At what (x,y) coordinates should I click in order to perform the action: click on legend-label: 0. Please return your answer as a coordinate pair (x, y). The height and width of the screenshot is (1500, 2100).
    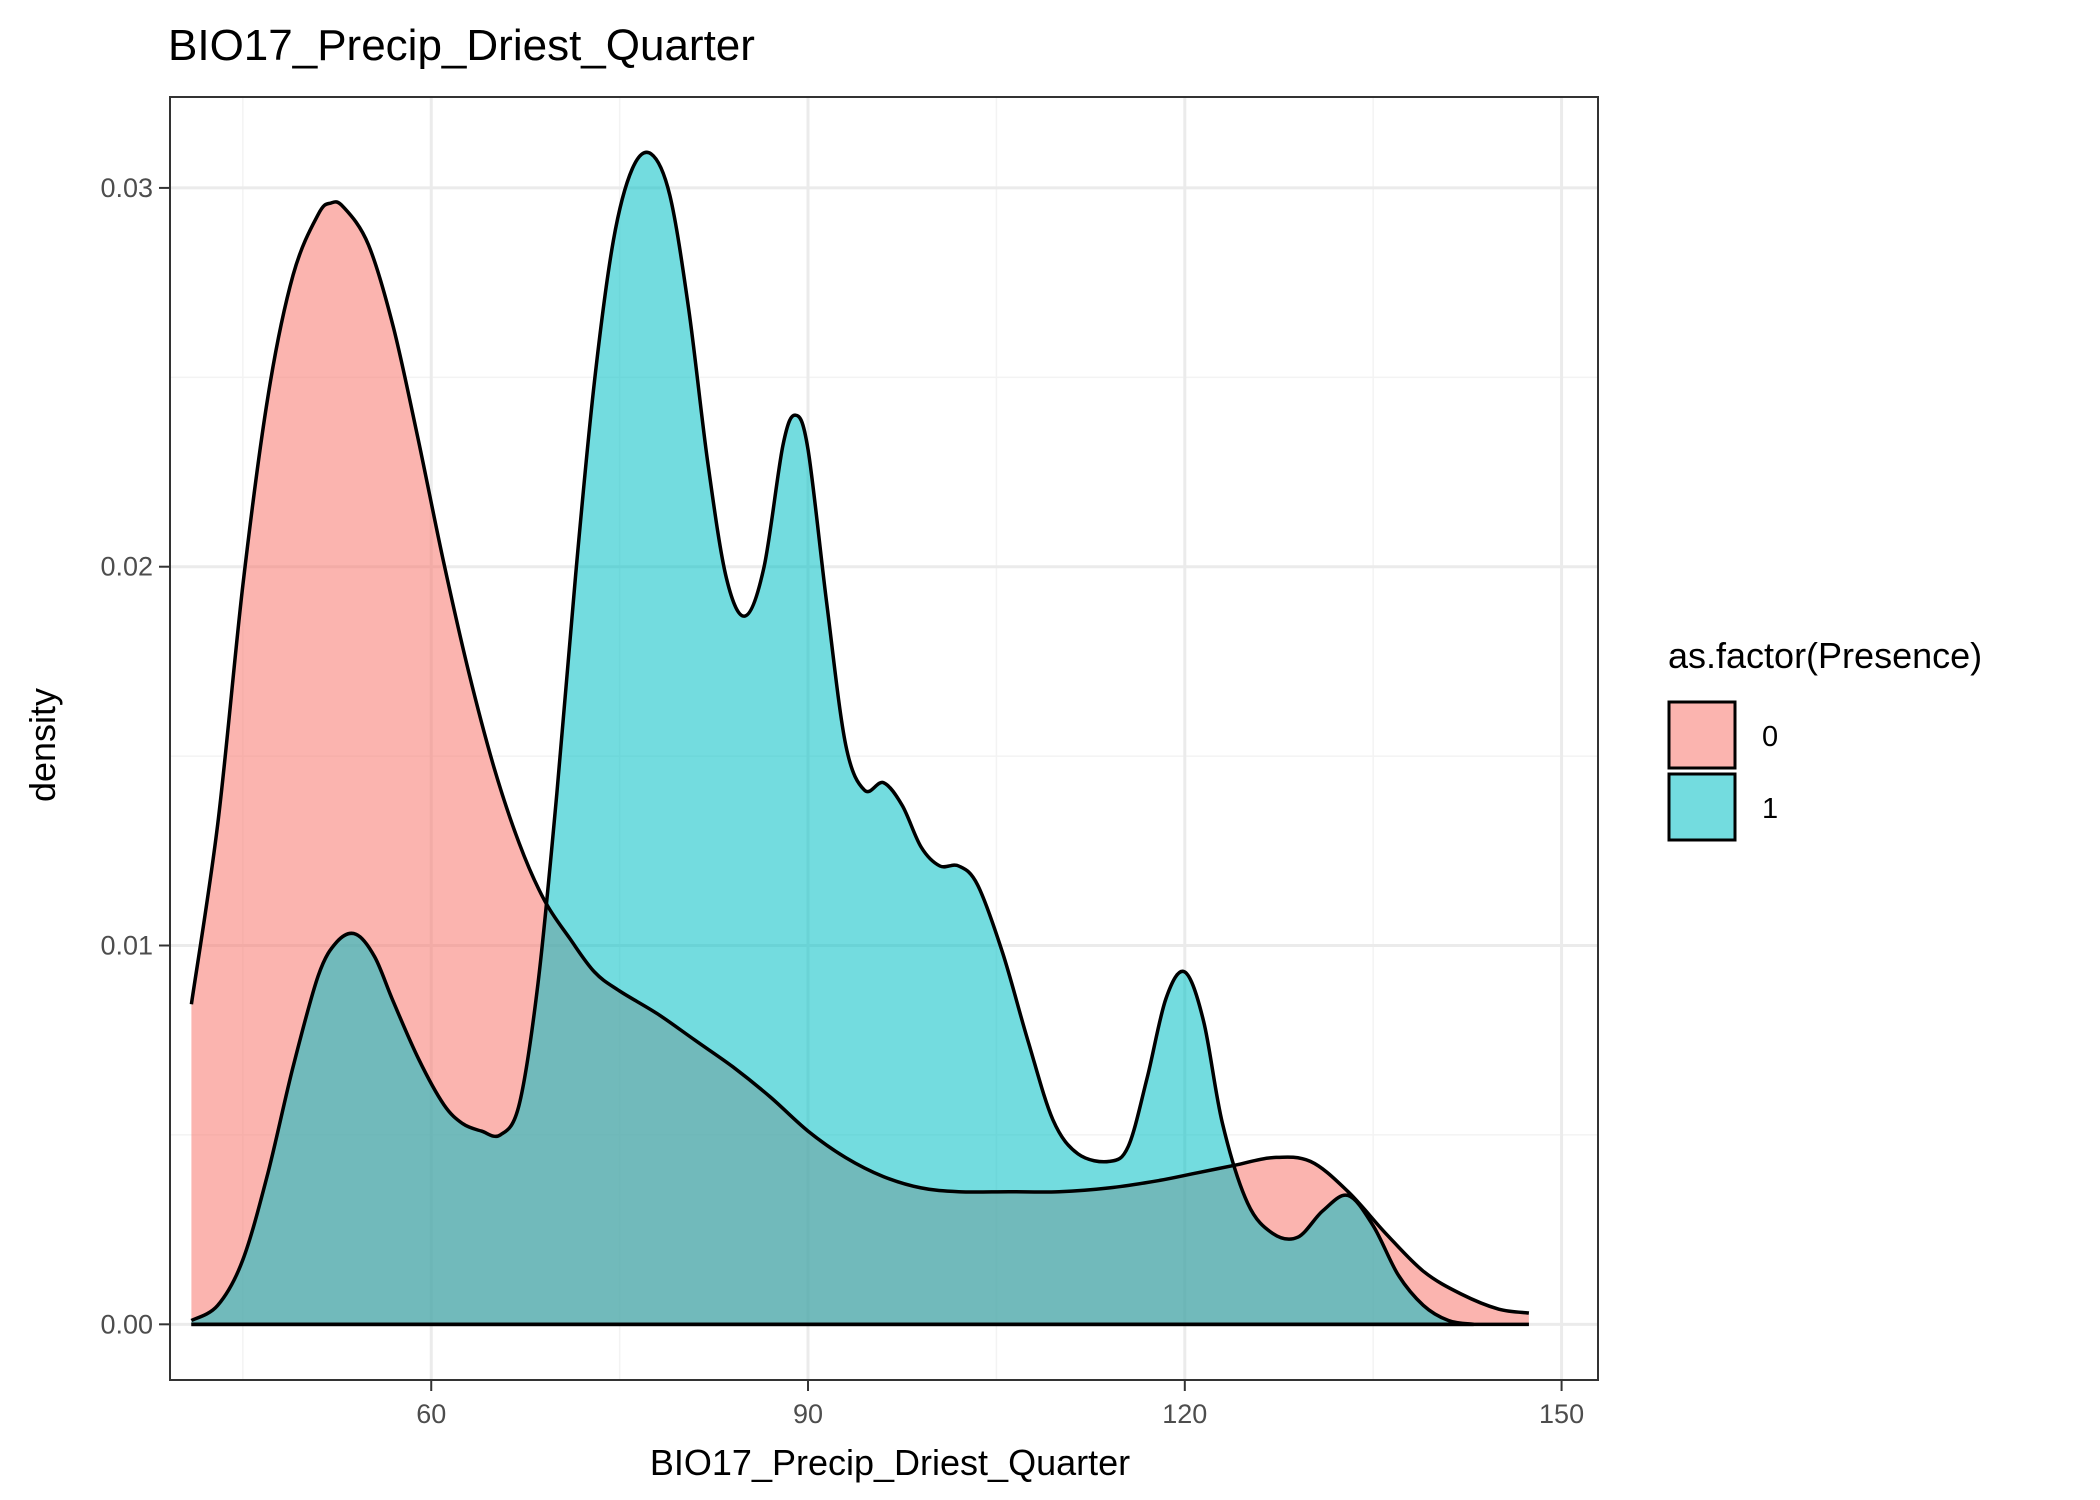
    Looking at the image, I should click on (1770, 737).